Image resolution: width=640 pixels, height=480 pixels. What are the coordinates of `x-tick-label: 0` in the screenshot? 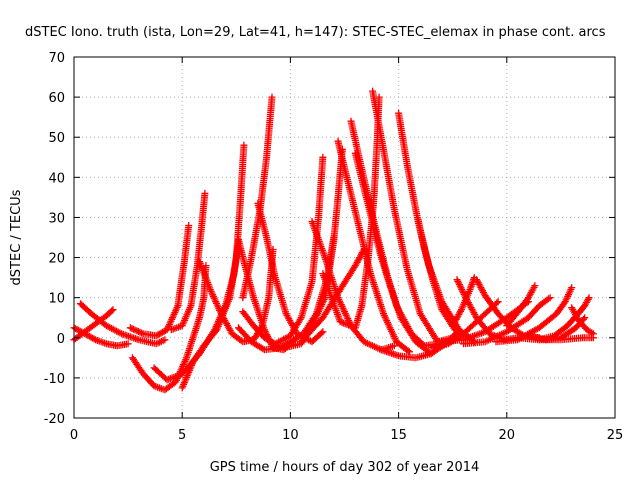 It's located at (74, 435).